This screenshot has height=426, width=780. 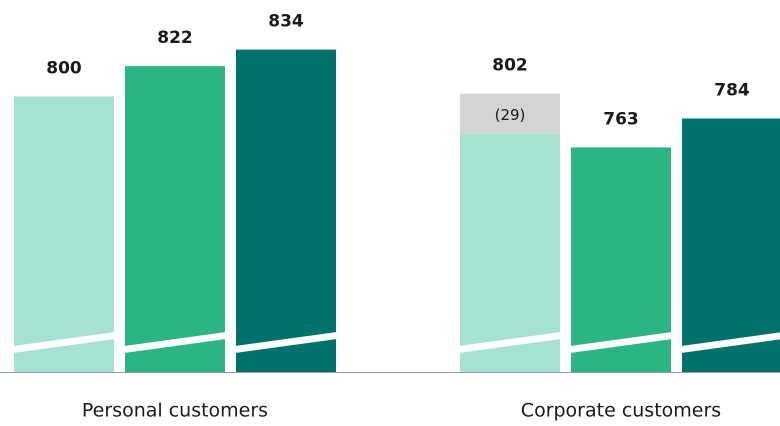 What do you see at coordinates (175, 38) in the screenshot?
I see `total-label: 822` at bounding box center [175, 38].